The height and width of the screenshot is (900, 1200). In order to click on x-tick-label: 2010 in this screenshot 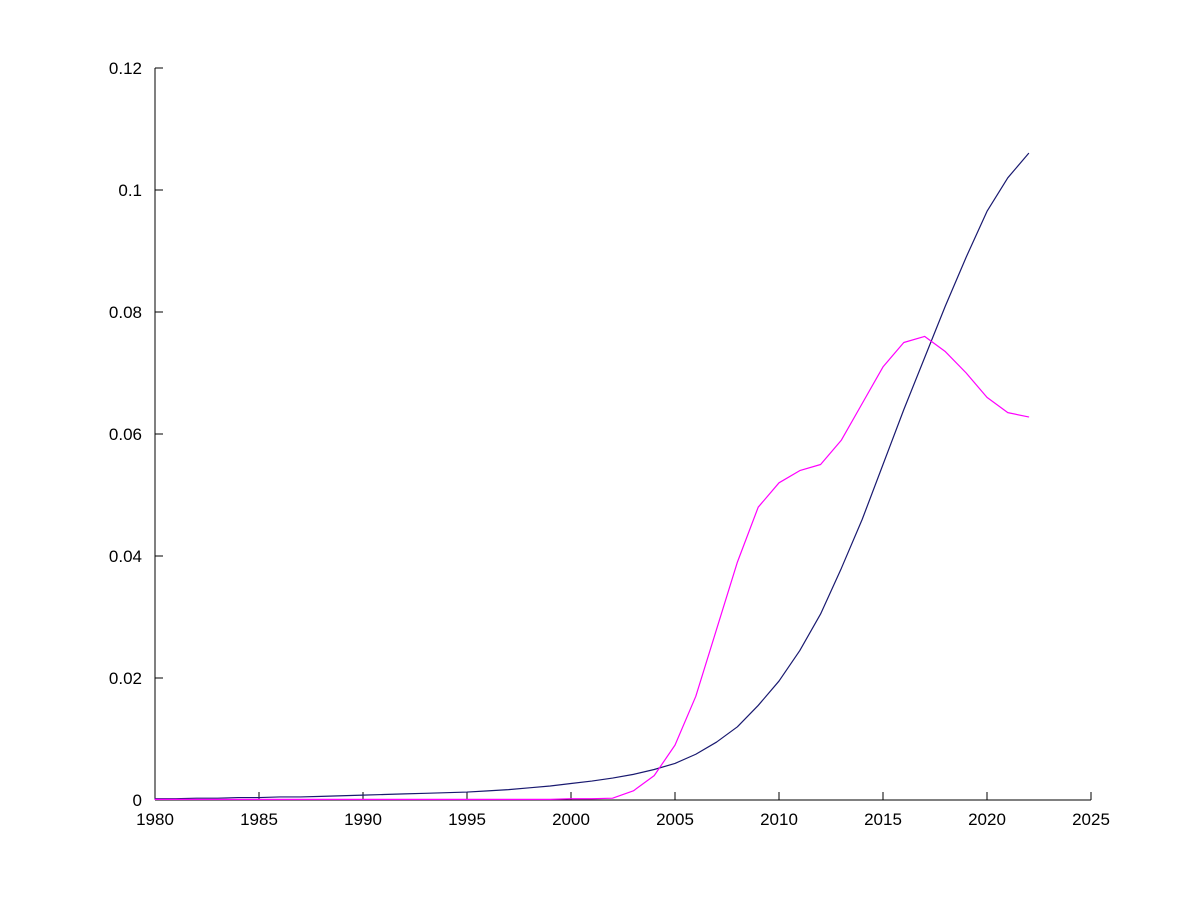, I will do `click(779, 819)`.